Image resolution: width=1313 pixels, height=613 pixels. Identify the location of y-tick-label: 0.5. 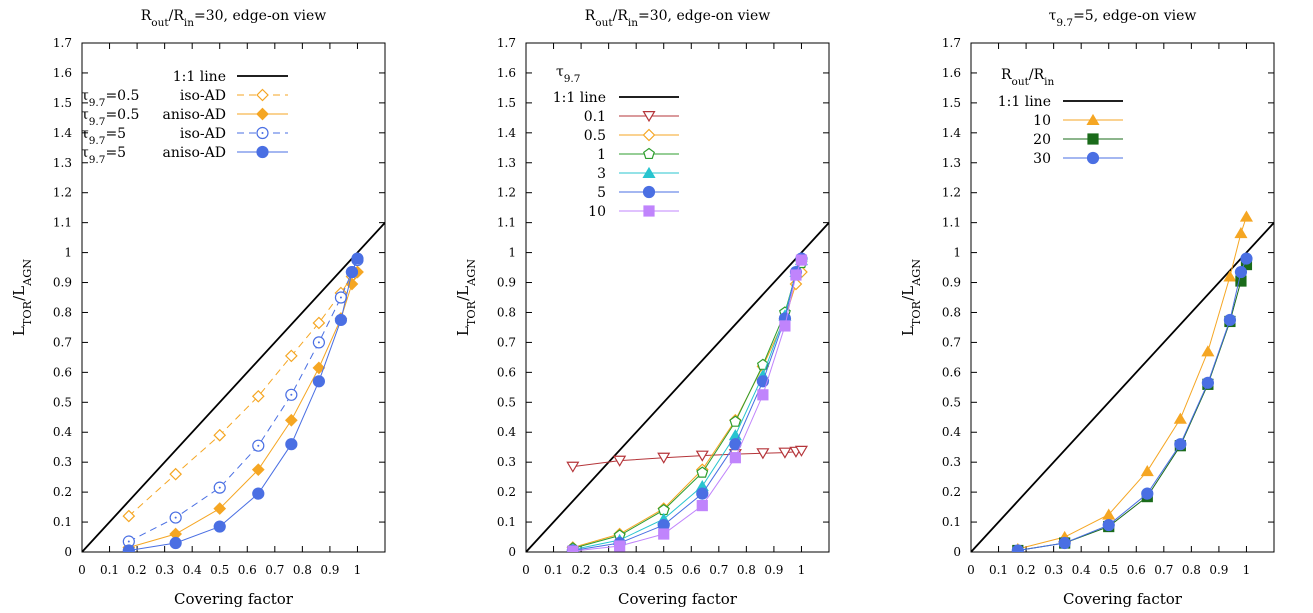
(506, 402).